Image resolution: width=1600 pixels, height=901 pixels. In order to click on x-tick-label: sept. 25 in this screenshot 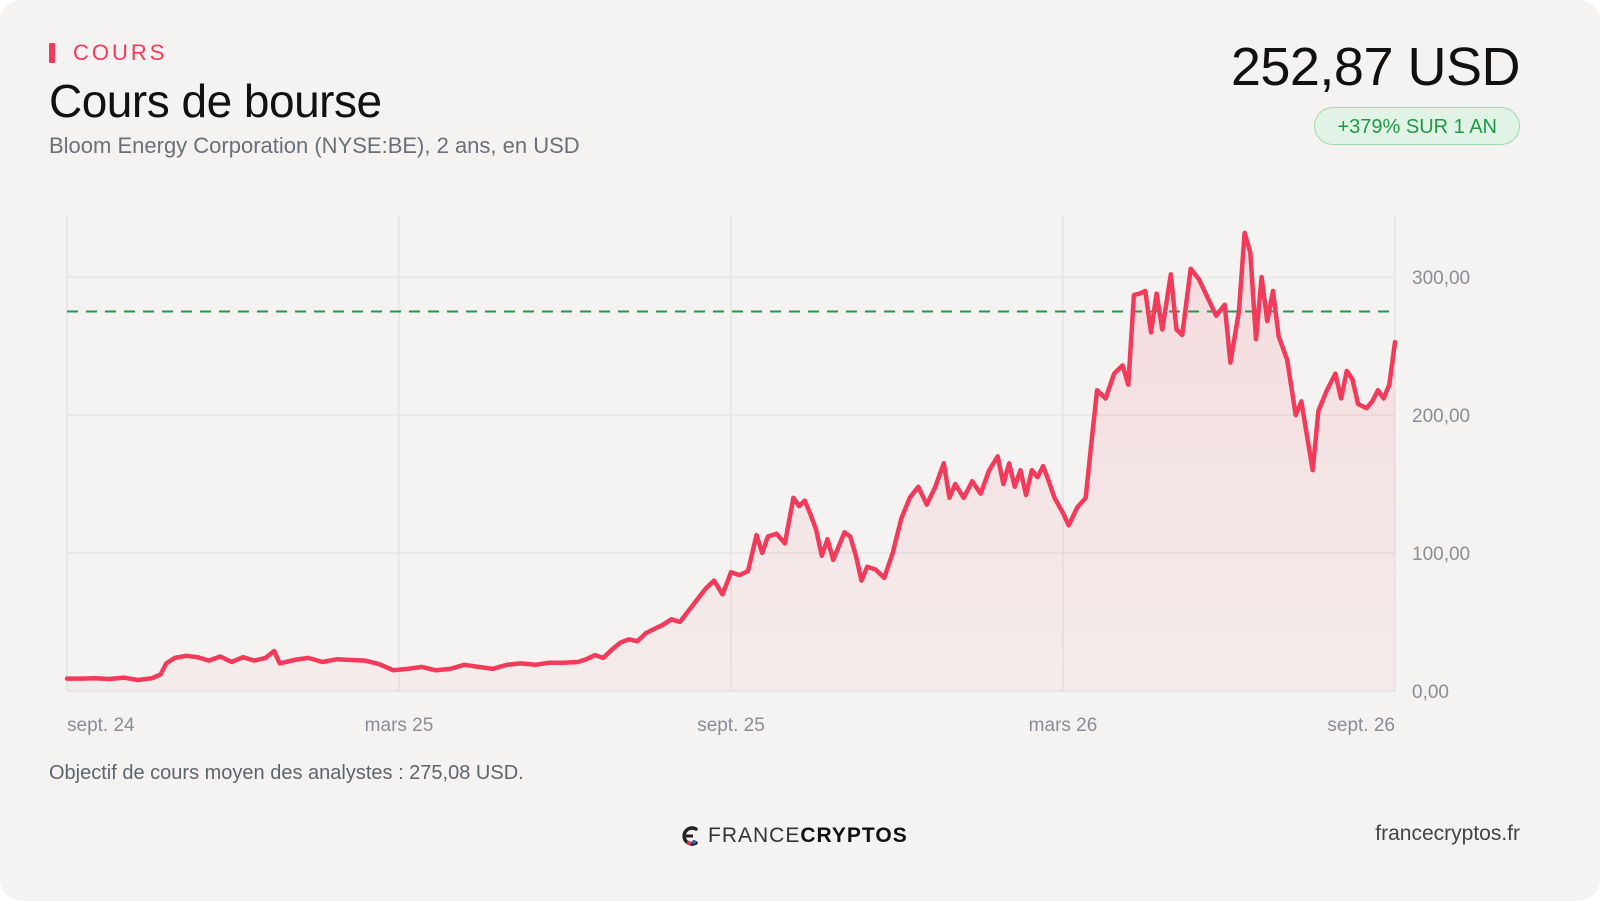, I will do `click(731, 725)`.